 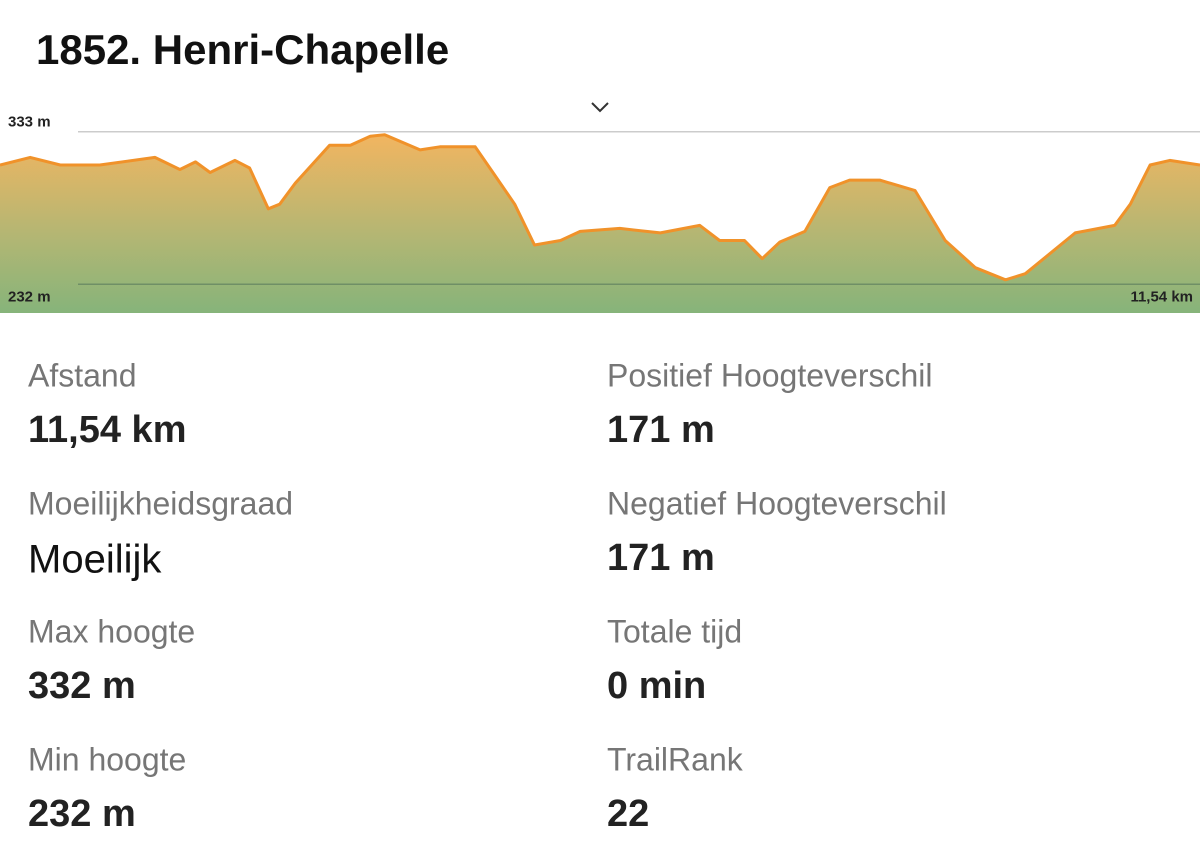 What do you see at coordinates (628, 814) in the screenshot?
I see `stat-value: 22` at bounding box center [628, 814].